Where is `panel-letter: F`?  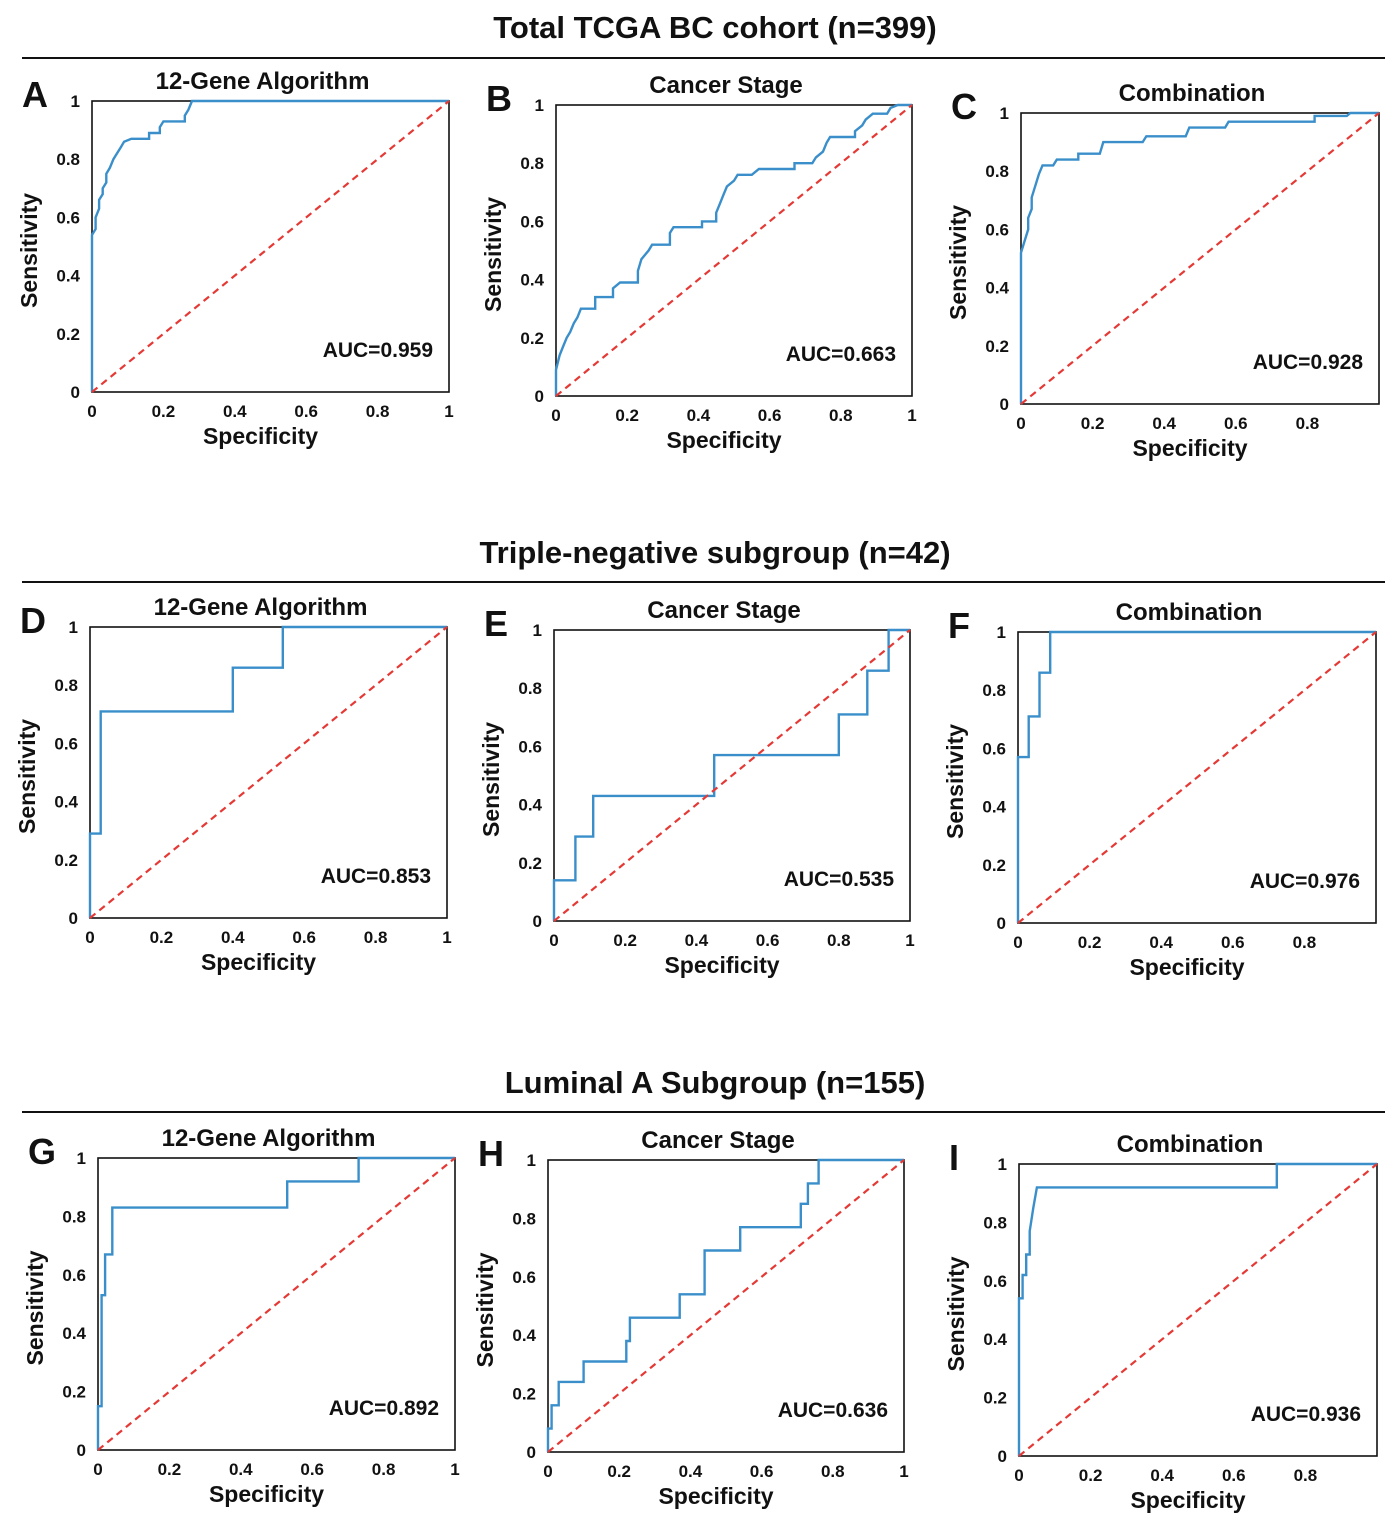
panel-letter: F is located at coordinates (959, 625).